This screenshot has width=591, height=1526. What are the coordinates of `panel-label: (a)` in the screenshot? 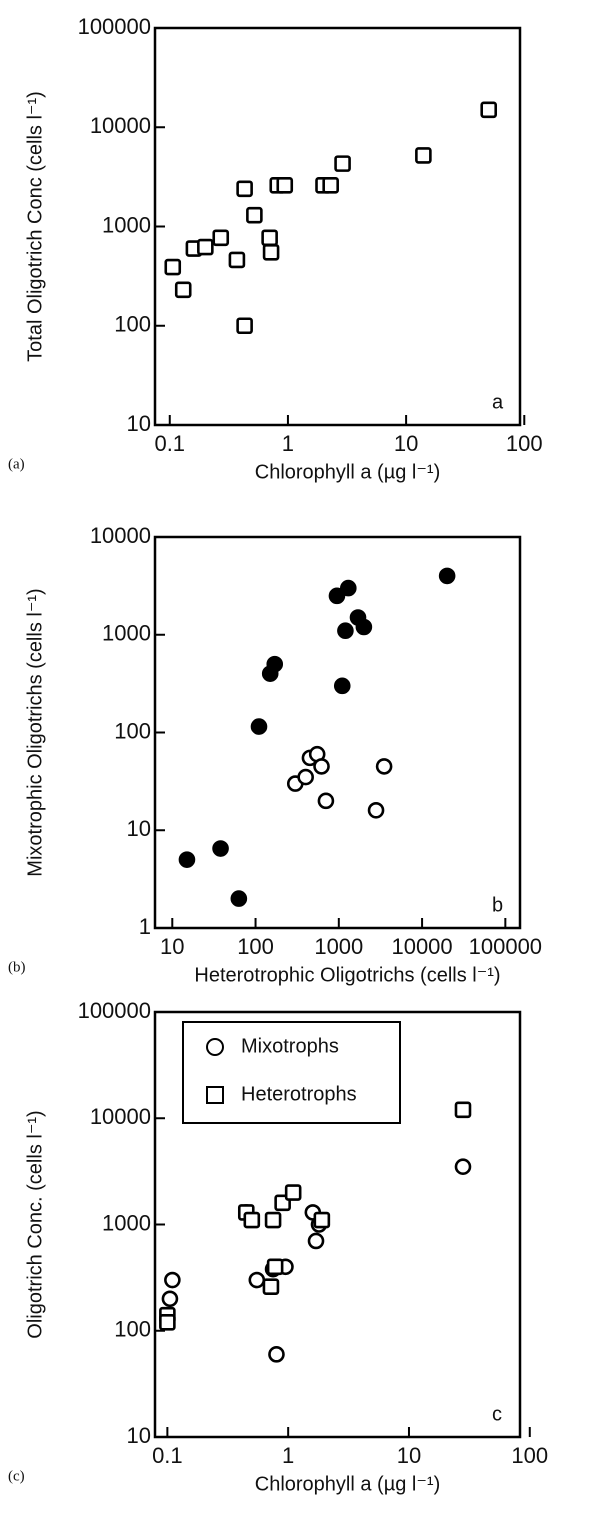 It's located at (16, 464).